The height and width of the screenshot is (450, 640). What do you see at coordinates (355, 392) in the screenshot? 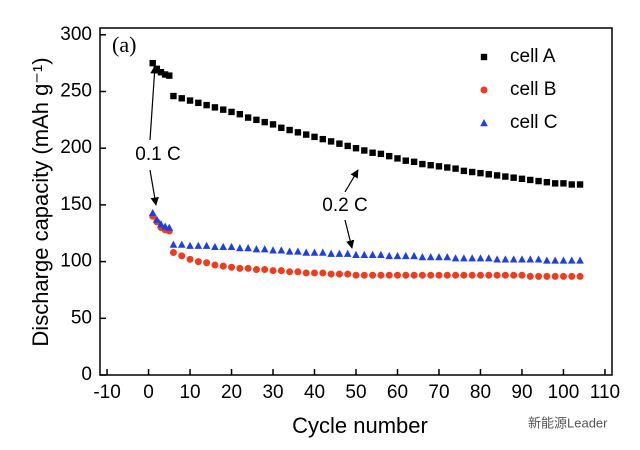
I see `x-tick-label: 50` at bounding box center [355, 392].